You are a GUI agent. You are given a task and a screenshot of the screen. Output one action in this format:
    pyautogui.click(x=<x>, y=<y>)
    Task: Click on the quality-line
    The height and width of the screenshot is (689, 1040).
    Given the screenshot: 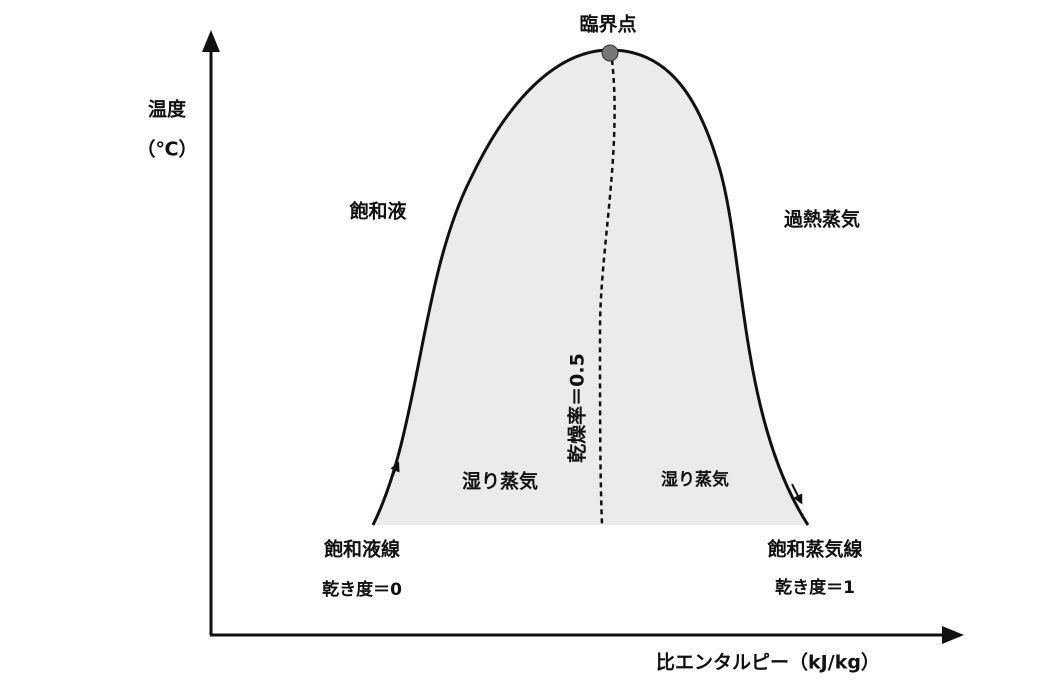 What is the action you would take?
    pyautogui.click(x=607, y=292)
    